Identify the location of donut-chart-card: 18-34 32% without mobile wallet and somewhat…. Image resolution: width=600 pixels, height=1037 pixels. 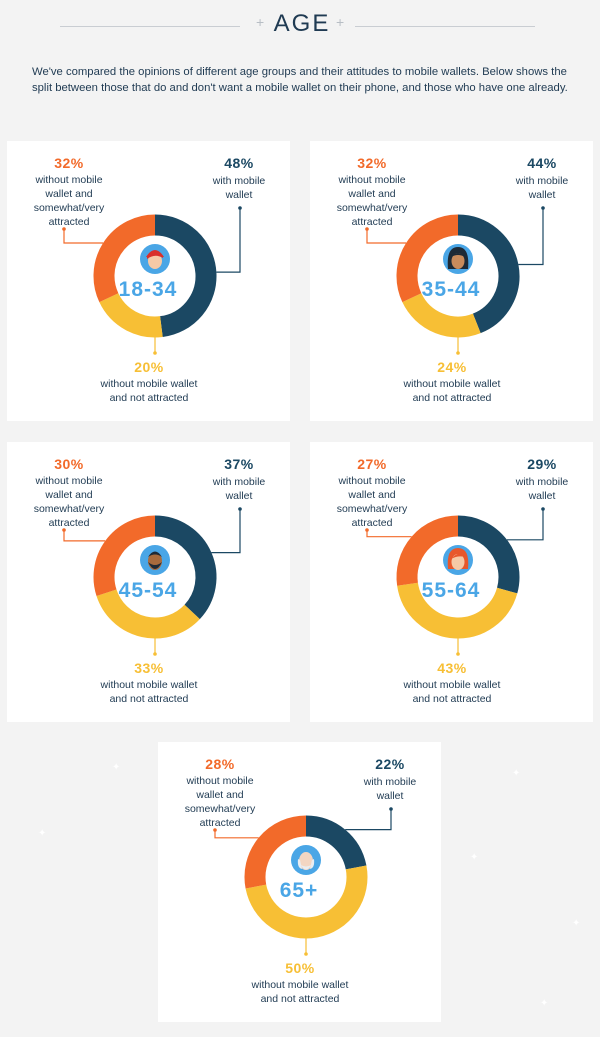
(148, 281).